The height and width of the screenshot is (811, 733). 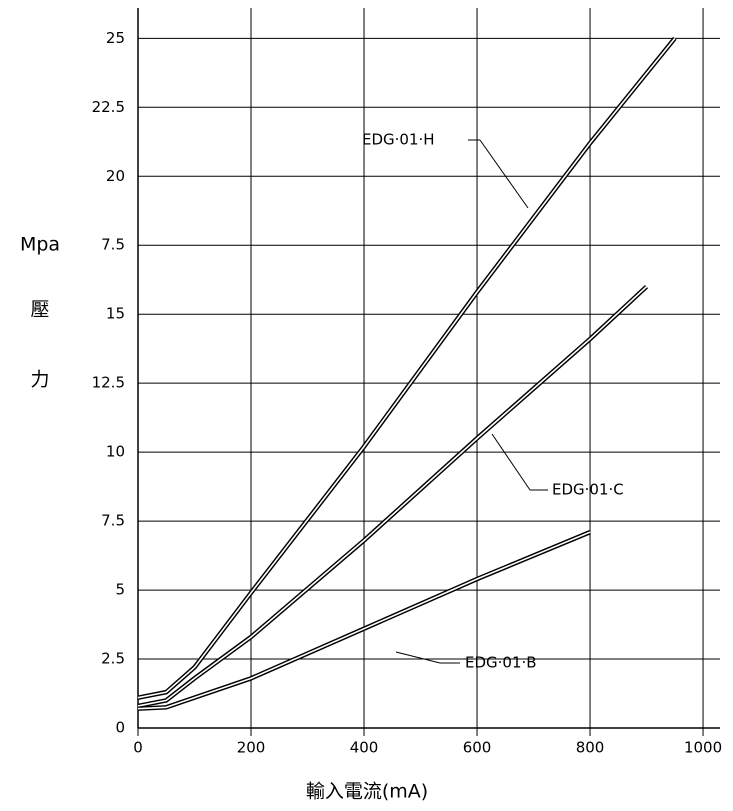 What do you see at coordinates (703, 748) in the screenshot?
I see `x-tick-label: 1000` at bounding box center [703, 748].